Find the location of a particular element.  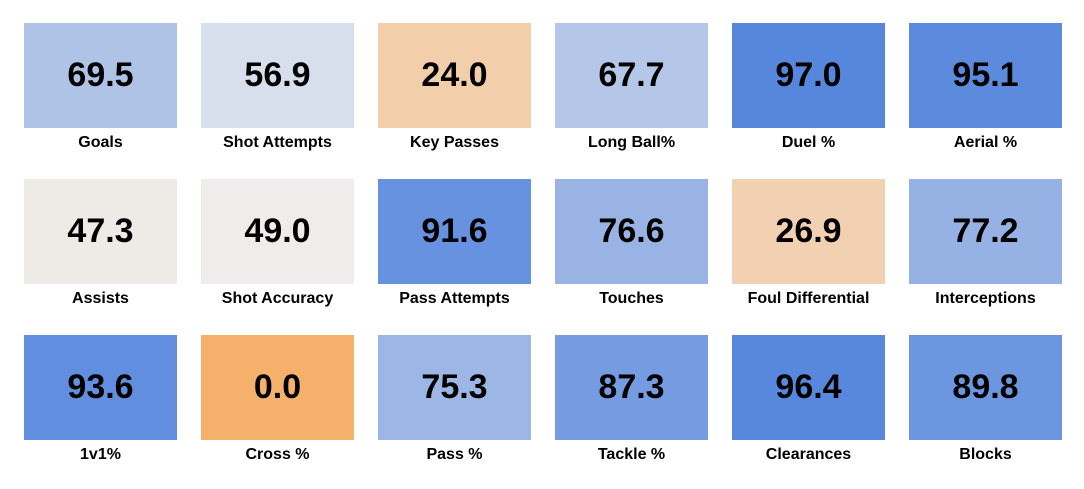

stat-value: 87.3 is located at coordinates (631, 387).